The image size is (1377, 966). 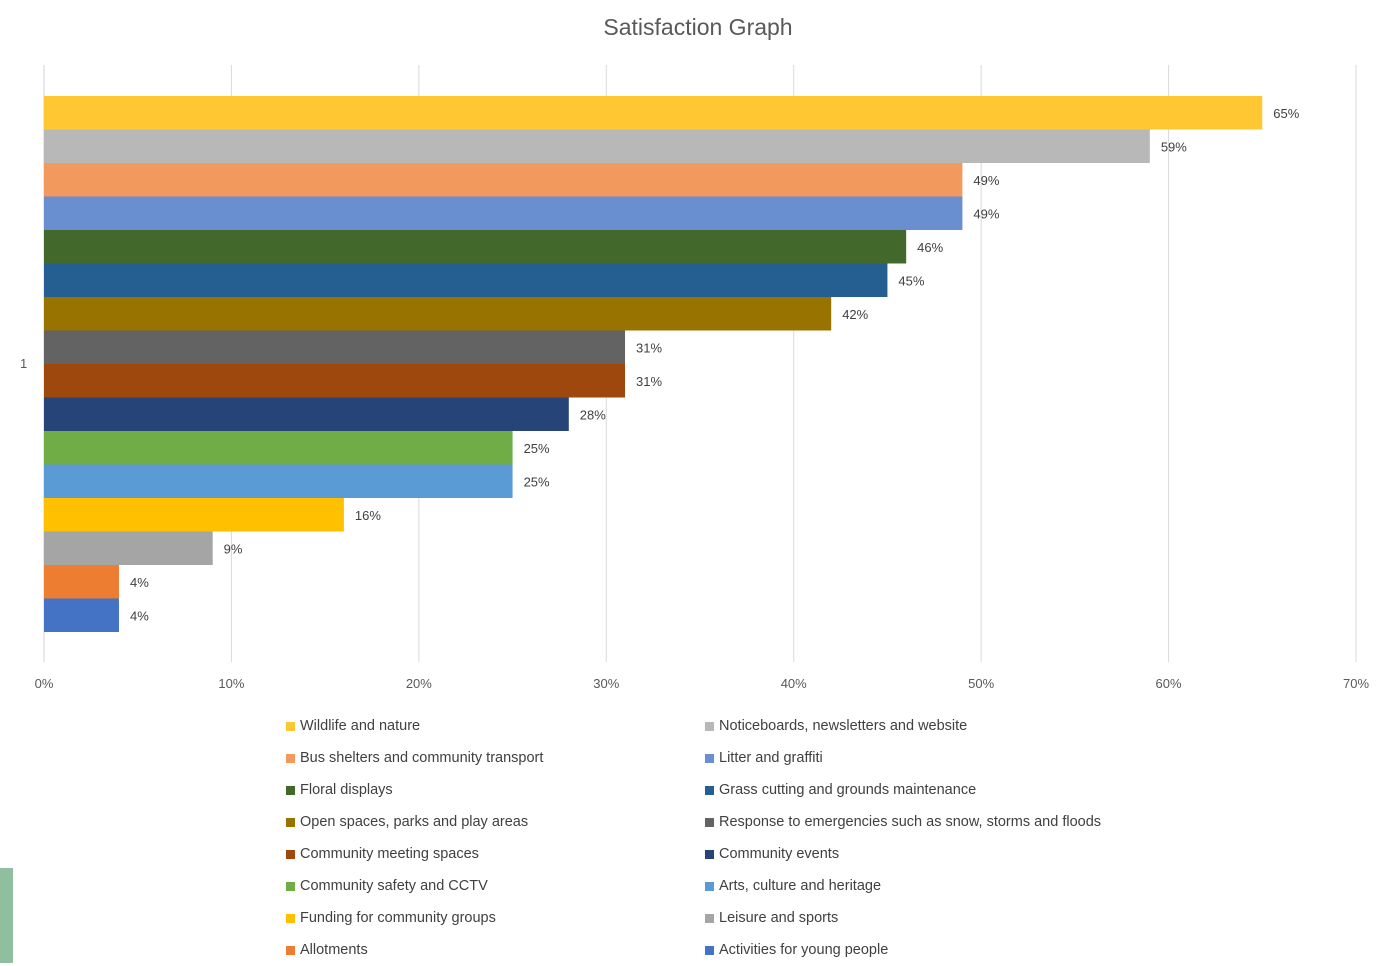 I want to click on legend-label: Community meeting spaces, so click(x=389, y=854).